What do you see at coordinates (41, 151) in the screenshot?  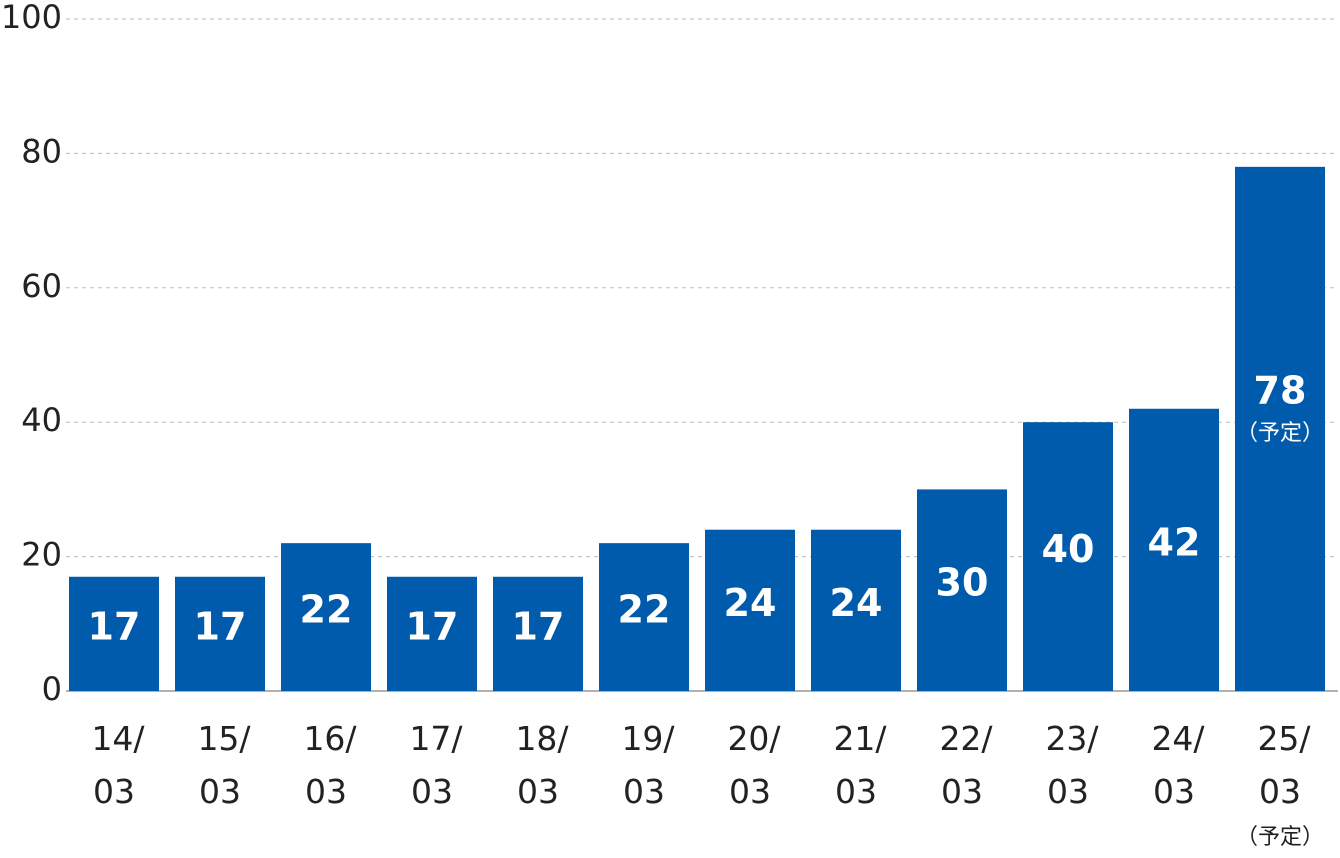 I see `y-tick-label: 80` at bounding box center [41, 151].